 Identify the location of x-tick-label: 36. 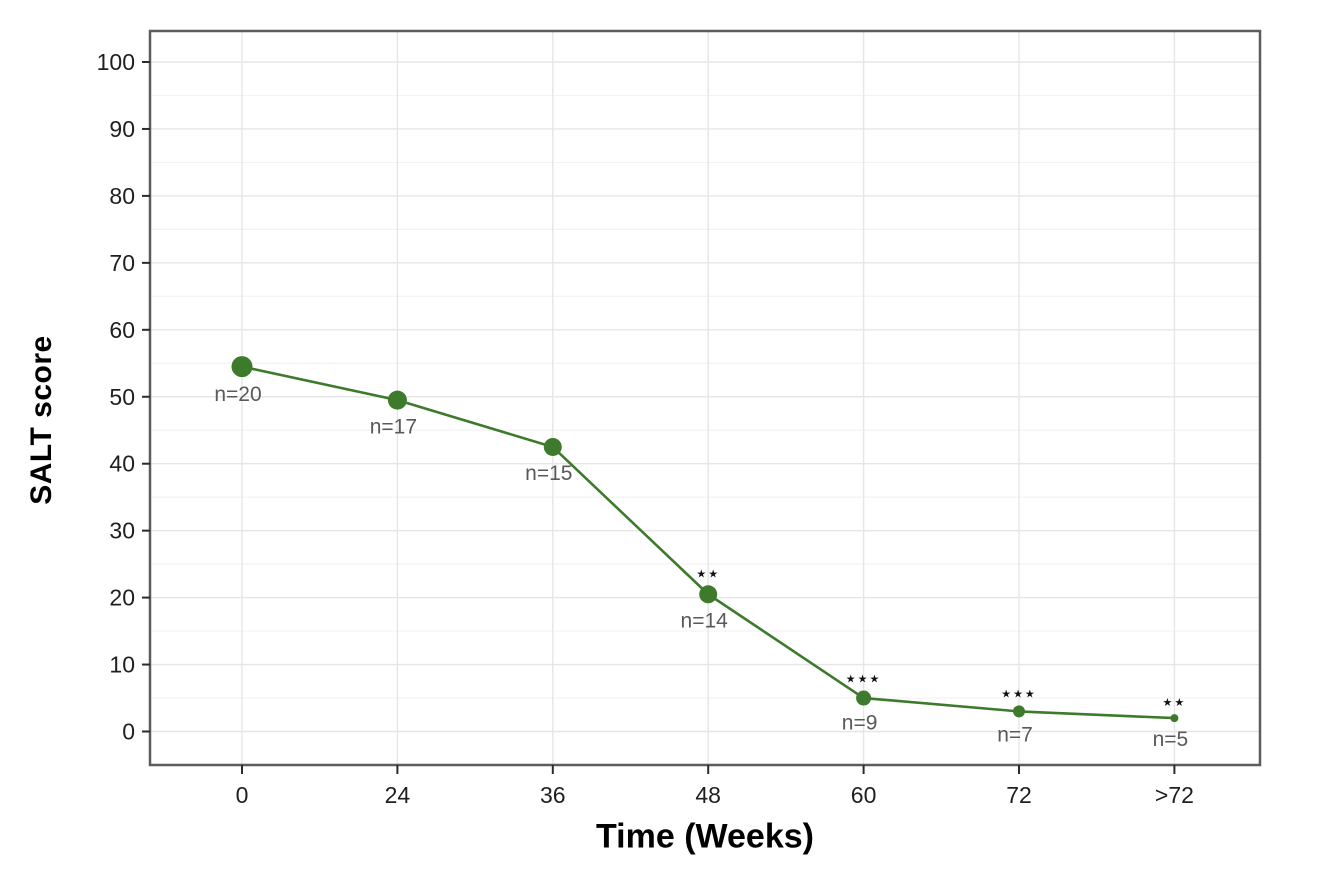
(553, 795).